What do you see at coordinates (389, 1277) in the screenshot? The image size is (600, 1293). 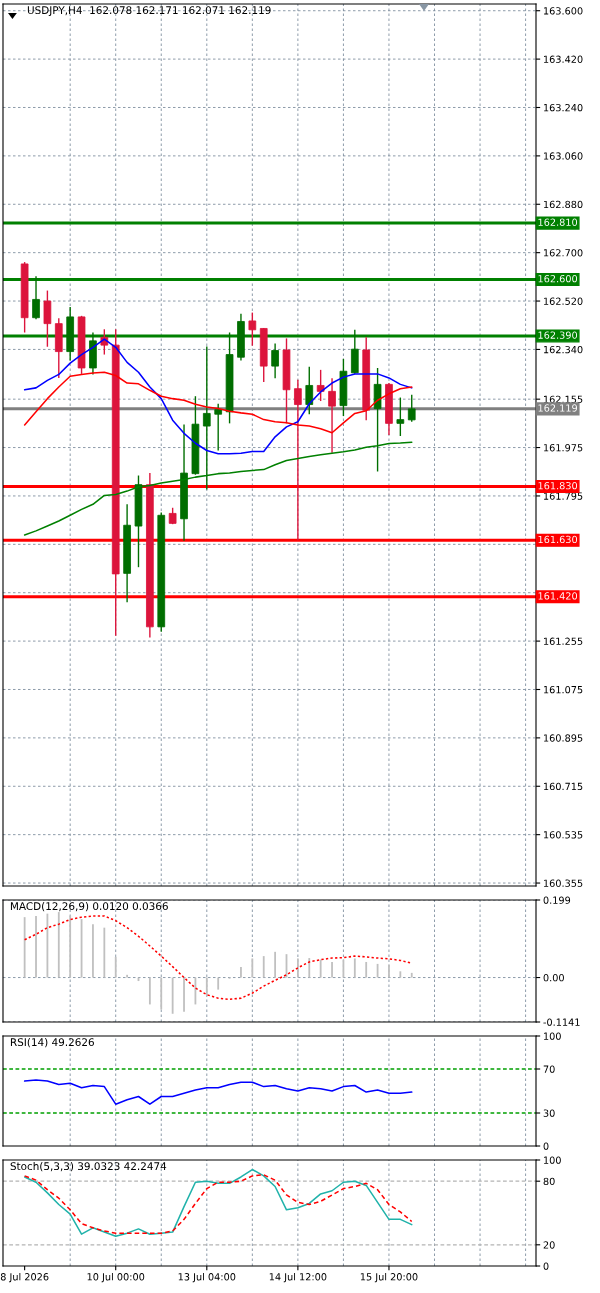 I see `x-tick-label: 15 Jul 20:00` at bounding box center [389, 1277].